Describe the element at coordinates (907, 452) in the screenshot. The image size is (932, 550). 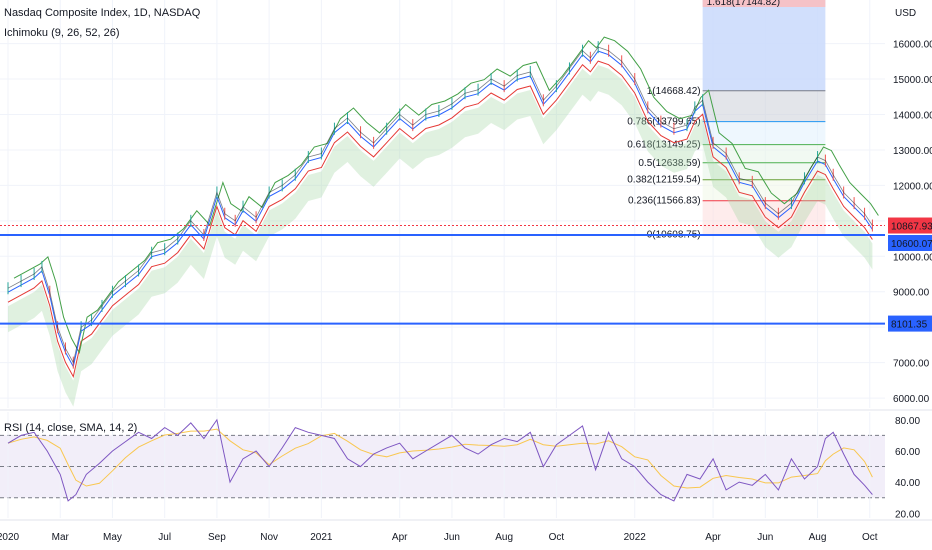
I see `rsi-tick-label: 60.00` at that location.